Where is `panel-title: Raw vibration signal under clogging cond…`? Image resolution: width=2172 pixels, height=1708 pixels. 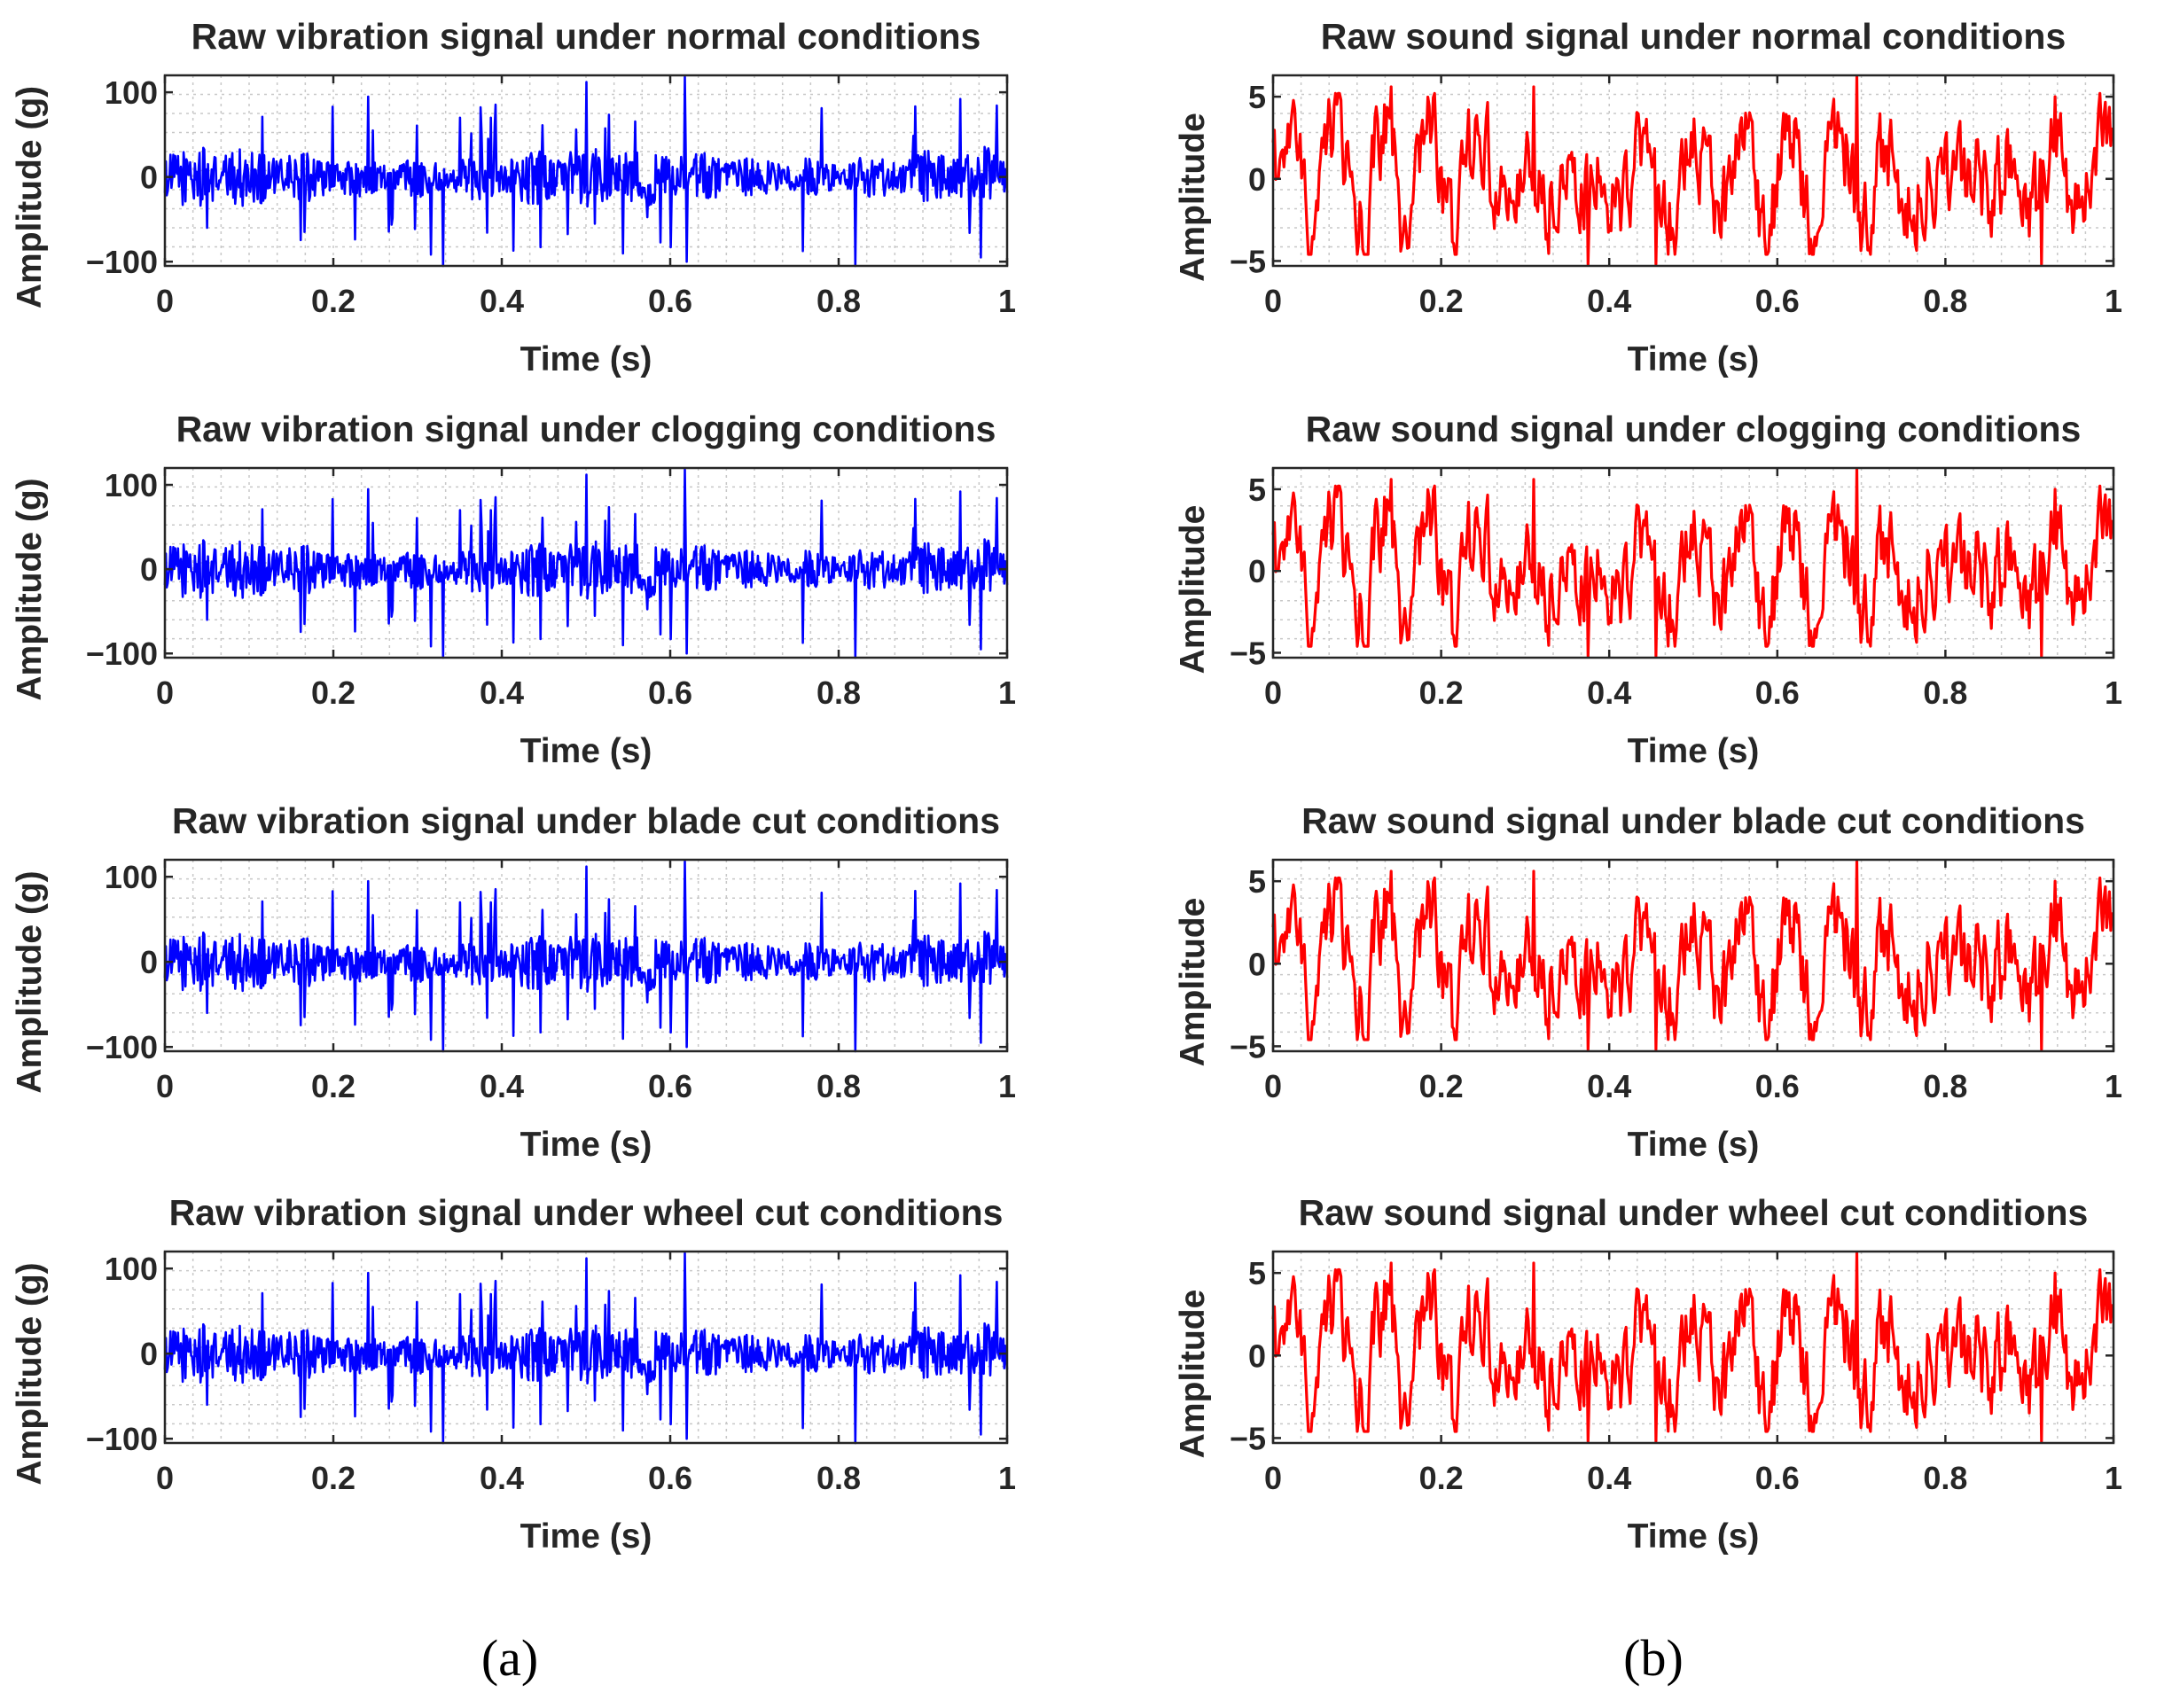 panel-title: Raw vibration signal under clogging cond… is located at coordinates (586, 429).